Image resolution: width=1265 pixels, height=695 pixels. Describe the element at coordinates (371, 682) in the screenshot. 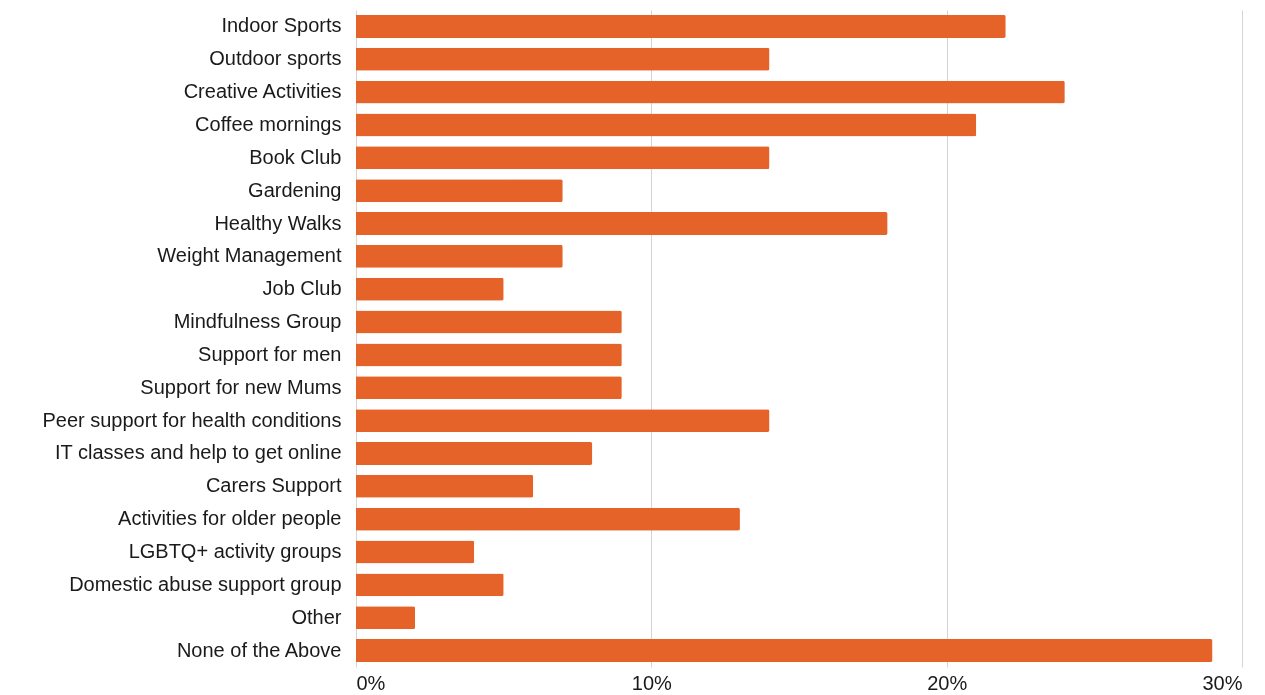

I see `x-tick-label: 0%` at that location.